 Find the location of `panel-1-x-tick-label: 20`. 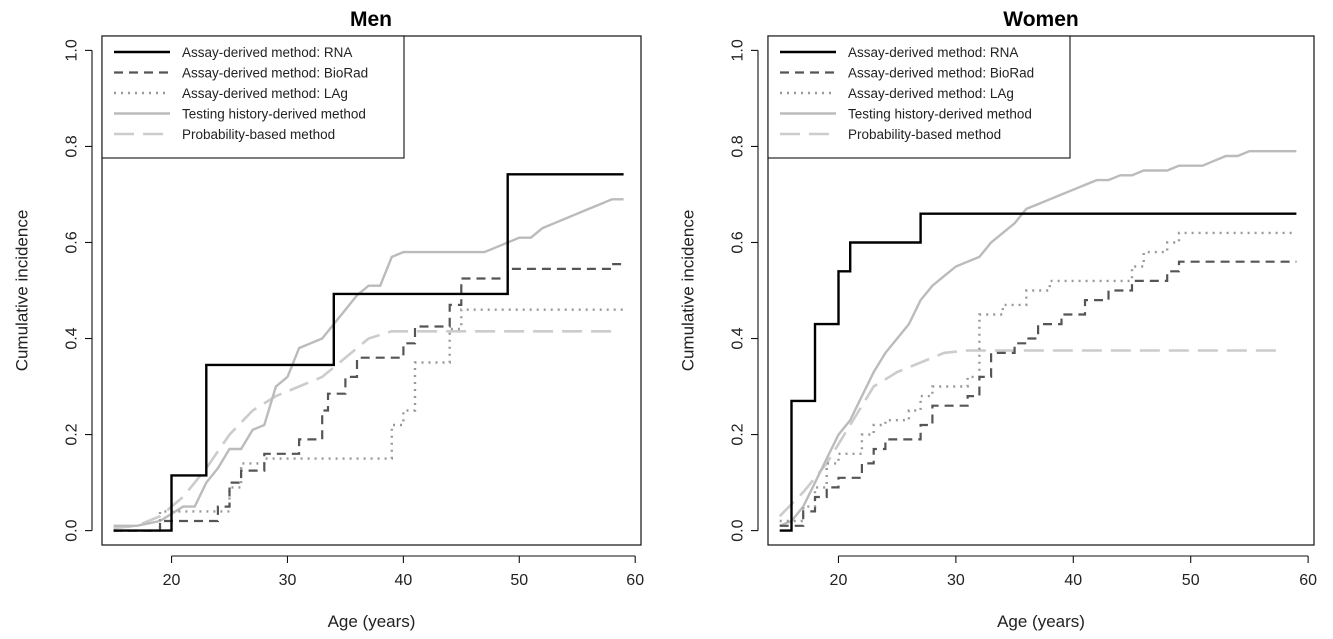

panel-1-x-tick-label: 20 is located at coordinates (172, 580).